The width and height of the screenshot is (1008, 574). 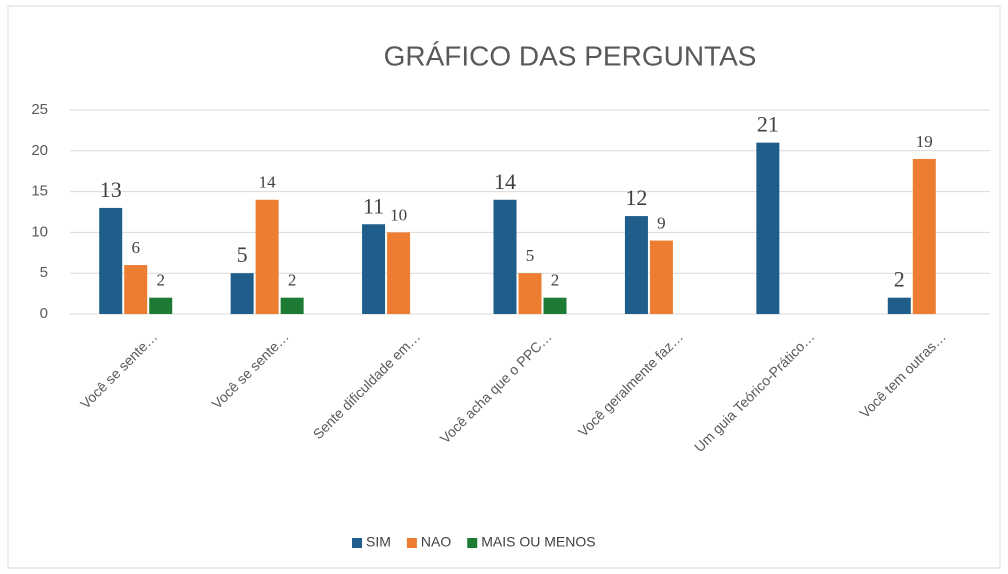 What do you see at coordinates (436, 542) in the screenshot?
I see `legend-label: NAO` at bounding box center [436, 542].